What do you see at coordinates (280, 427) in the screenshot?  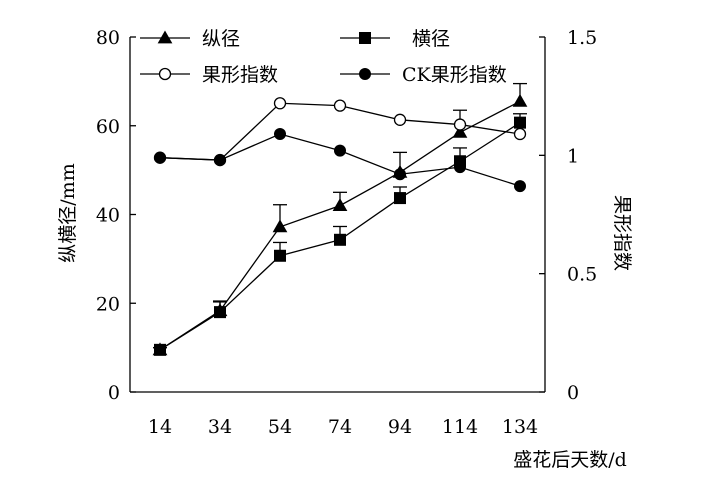 I see `x-tick-label: 54` at bounding box center [280, 427].